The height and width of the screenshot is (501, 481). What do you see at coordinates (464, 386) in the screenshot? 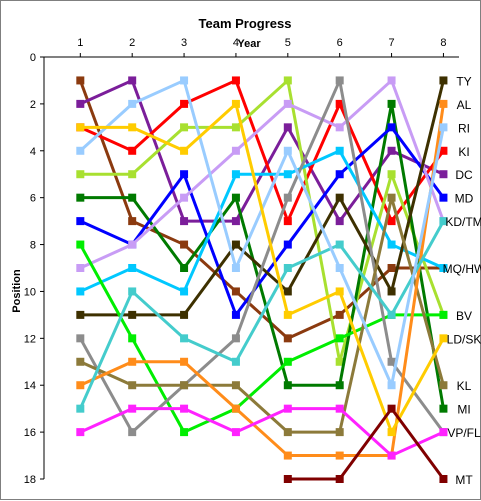
I see `team-end-label: KL` at bounding box center [464, 386].